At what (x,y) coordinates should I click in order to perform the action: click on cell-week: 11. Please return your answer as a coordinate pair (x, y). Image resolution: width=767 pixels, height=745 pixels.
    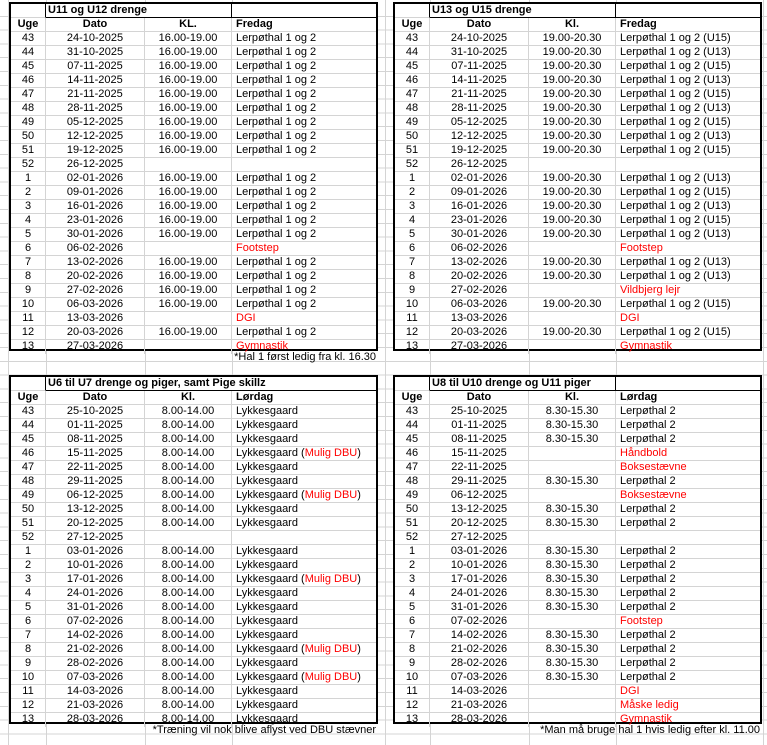
    Looking at the image, I should click on (412, 692).